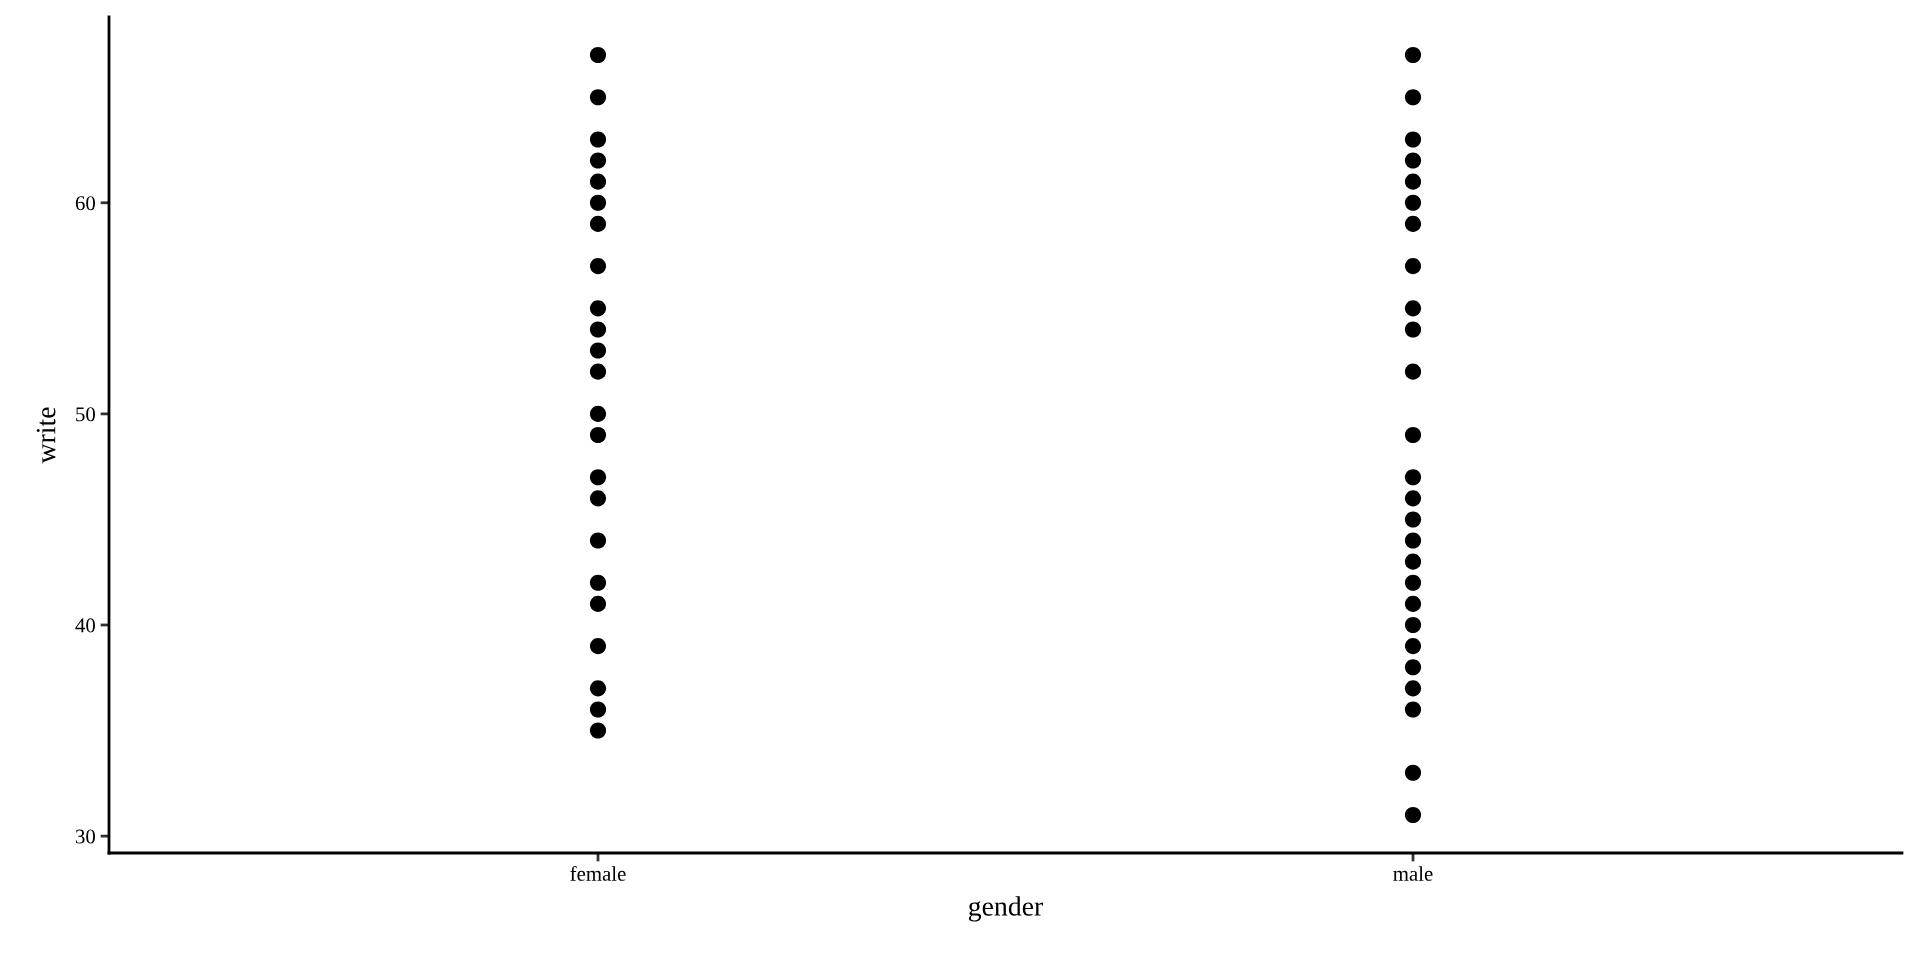 The image size is (1920, 960). Describe the element at coordinates (86, 414) in the screenshot. I see `y-tick-label: 50` at that location.